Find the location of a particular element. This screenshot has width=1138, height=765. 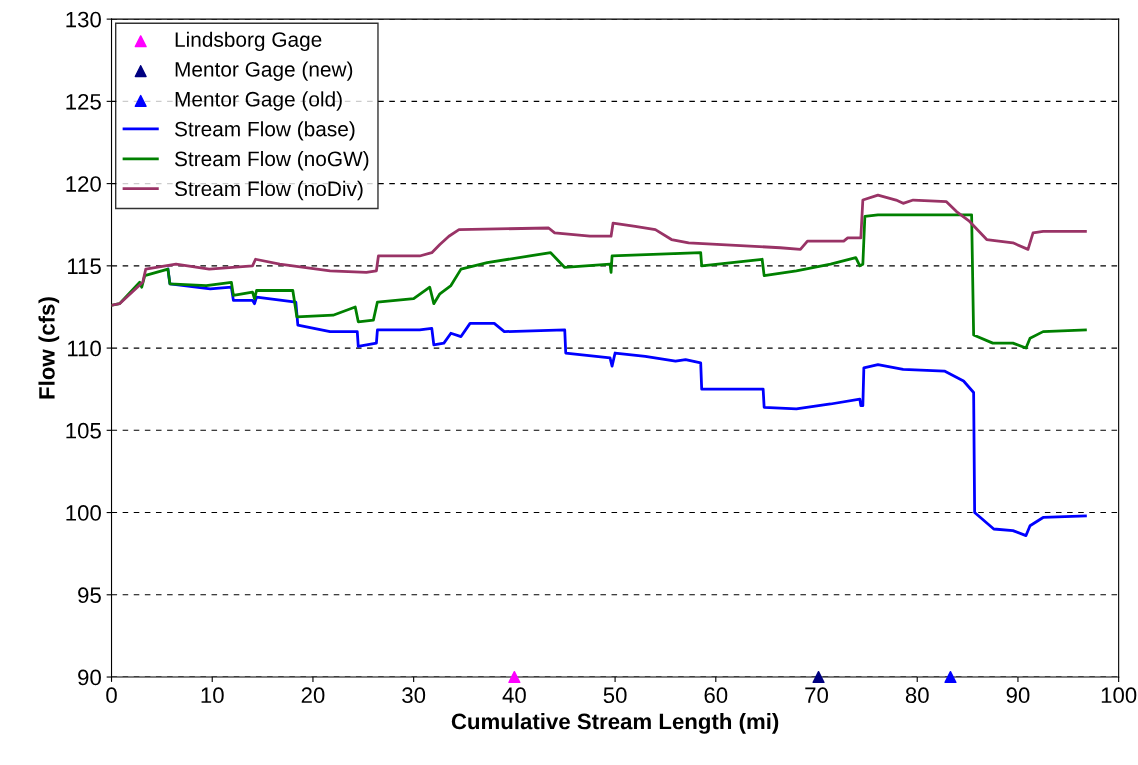

legend-label: Stream Flow (noDiv) is located at coordinates (268, 190).